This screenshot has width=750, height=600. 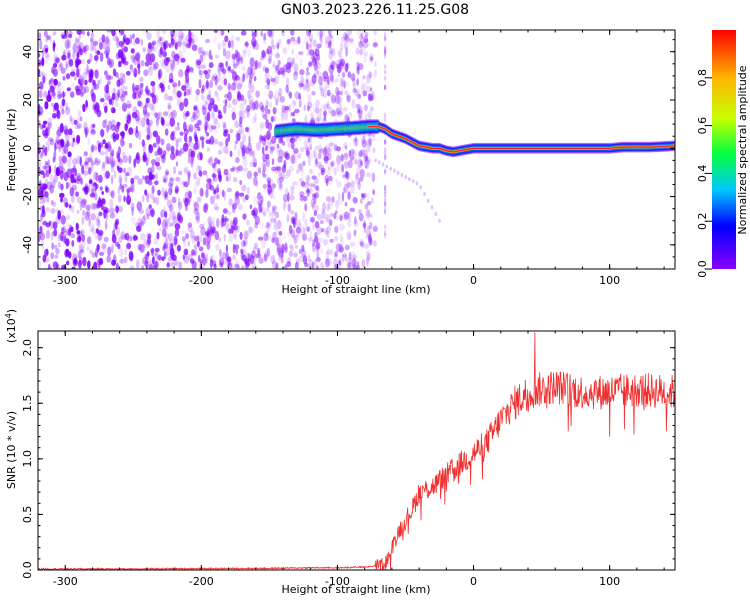 I want to click on spectrogram-x-axis-label: Height of straight line (km), so click(x=355, y=289).